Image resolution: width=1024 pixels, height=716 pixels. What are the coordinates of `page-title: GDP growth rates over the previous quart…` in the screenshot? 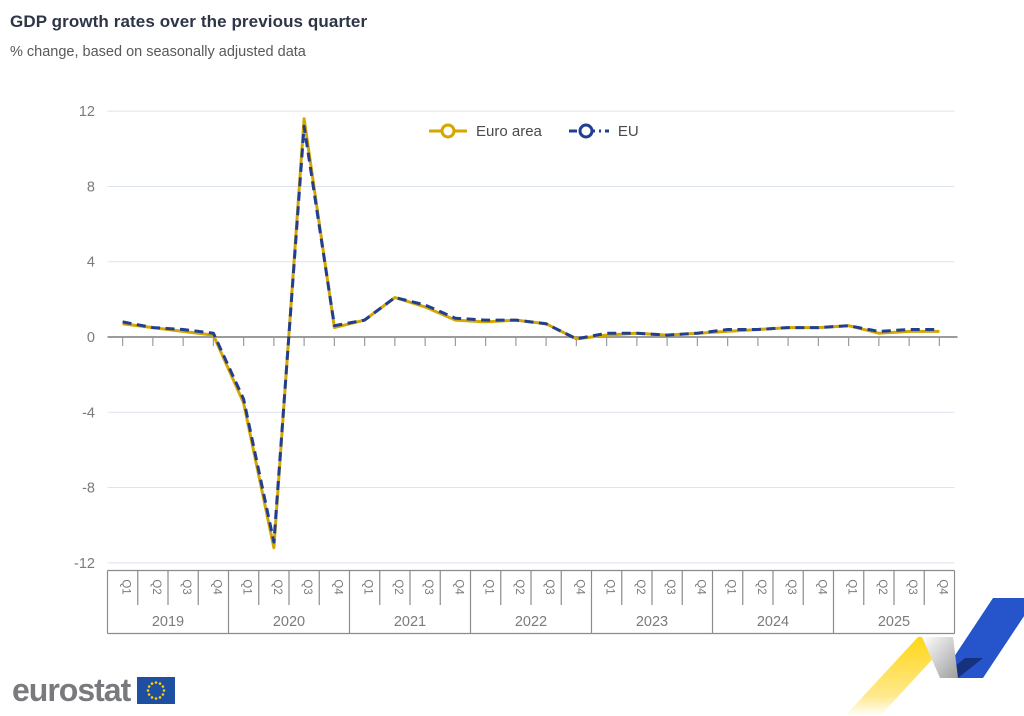 It's located at (189, 21).